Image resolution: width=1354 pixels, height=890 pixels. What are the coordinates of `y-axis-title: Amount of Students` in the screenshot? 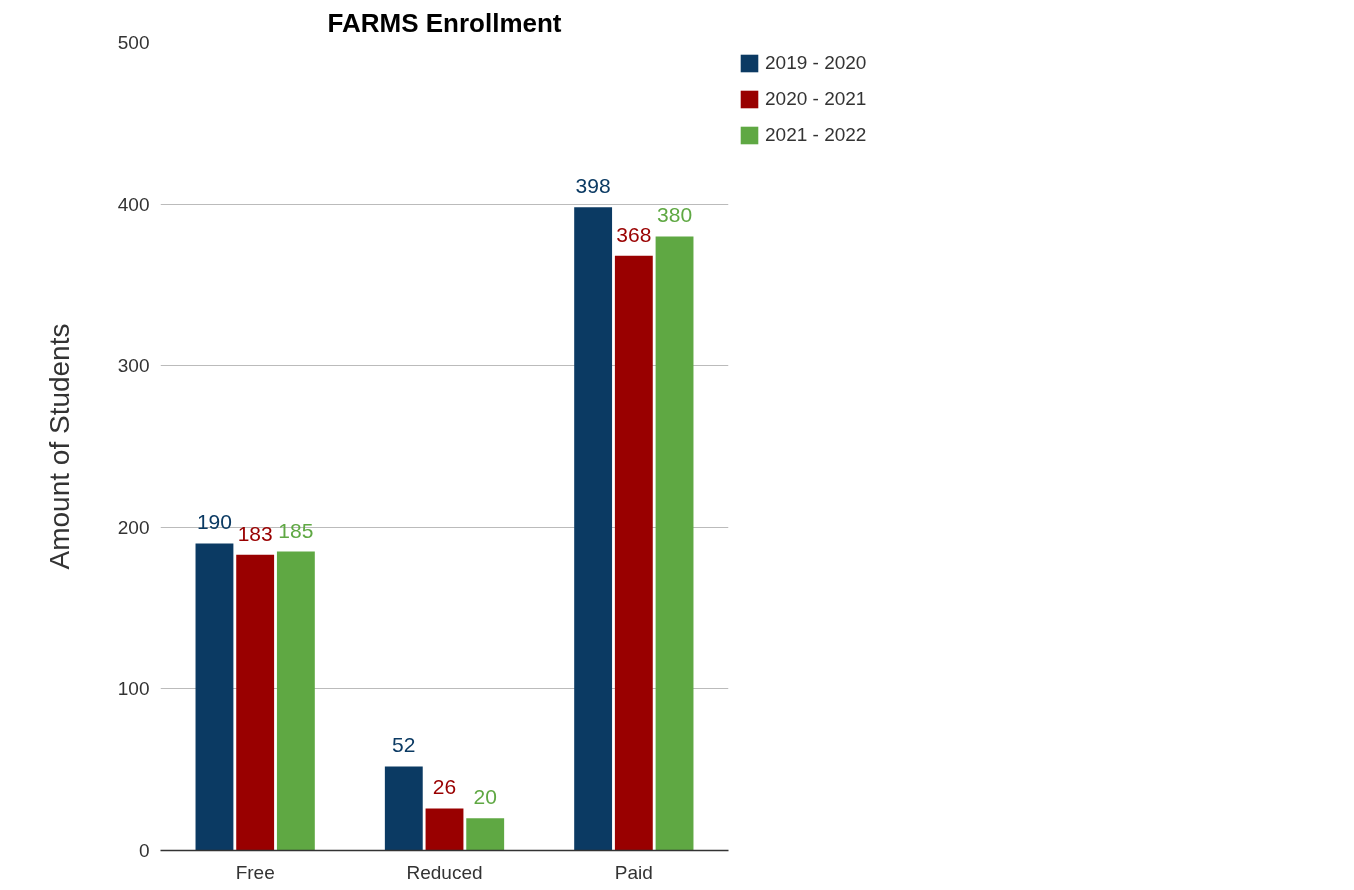 It's located at (59, 446).